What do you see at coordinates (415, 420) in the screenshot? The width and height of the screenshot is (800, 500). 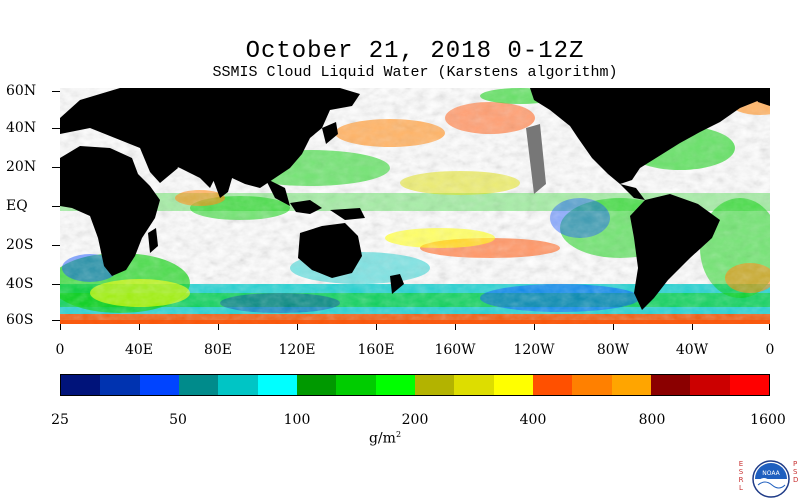 I see `colorbar-label-200: 200` at bounding box center [415, 420].